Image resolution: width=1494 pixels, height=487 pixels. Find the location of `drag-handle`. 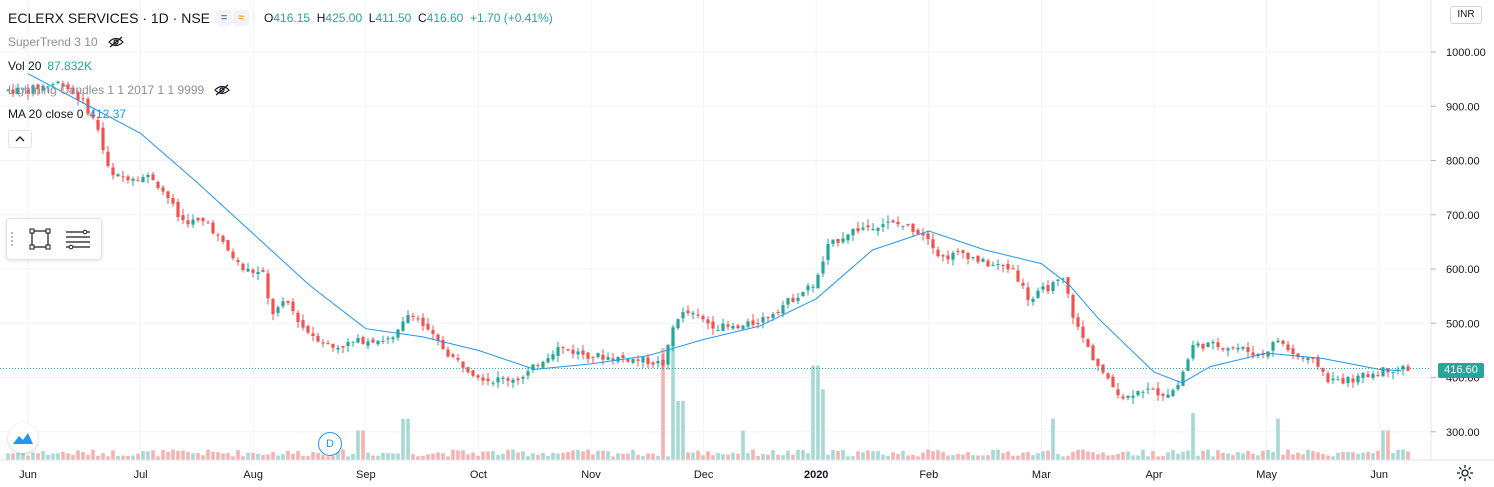

drag-handle is located at coordinates (12, 239).